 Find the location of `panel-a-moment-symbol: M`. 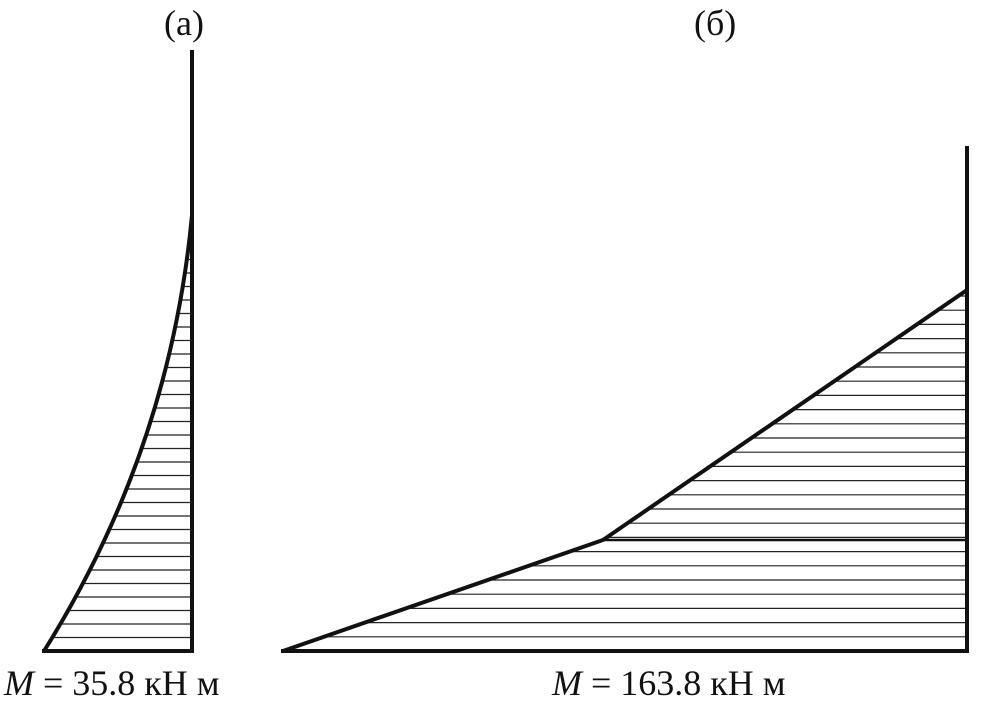

panel-a-moment-symbol: M is located at coordinates (19, 683).